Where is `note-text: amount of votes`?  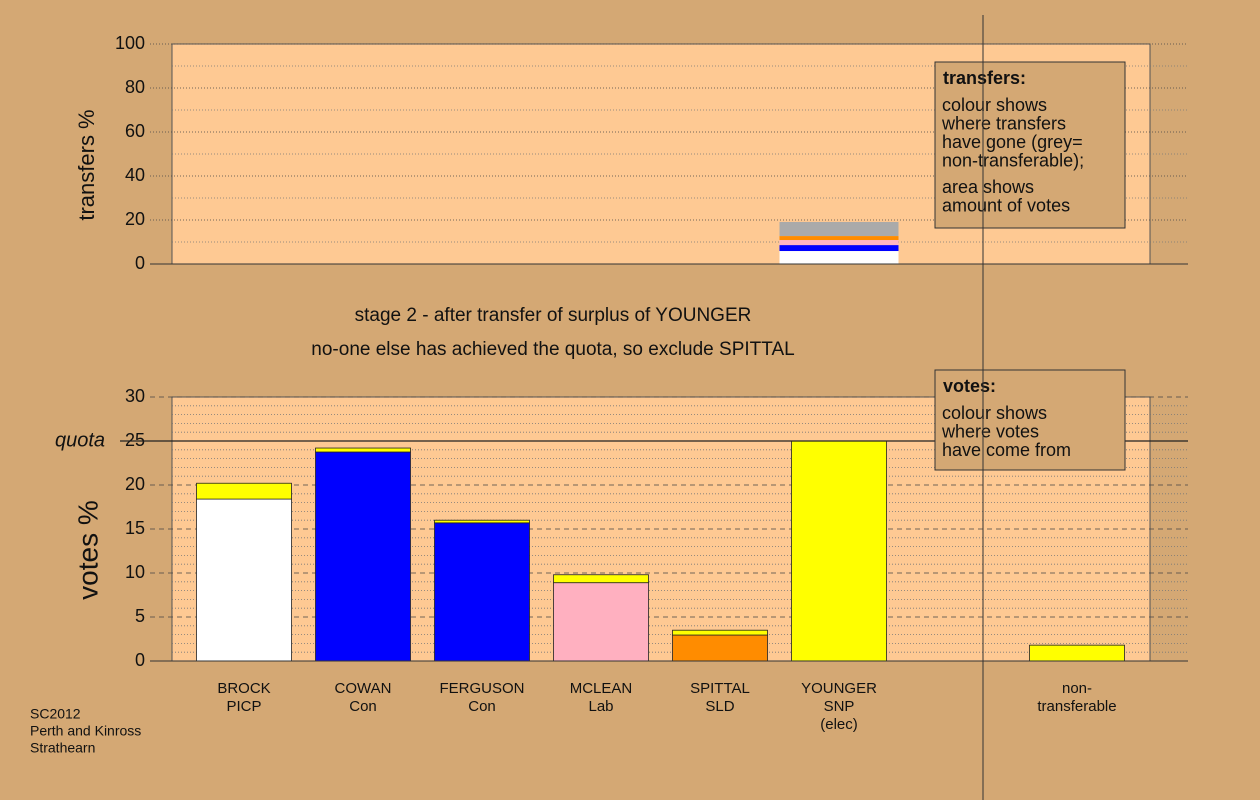 note-text: amount of votes is located at coordinates (1006, 205).